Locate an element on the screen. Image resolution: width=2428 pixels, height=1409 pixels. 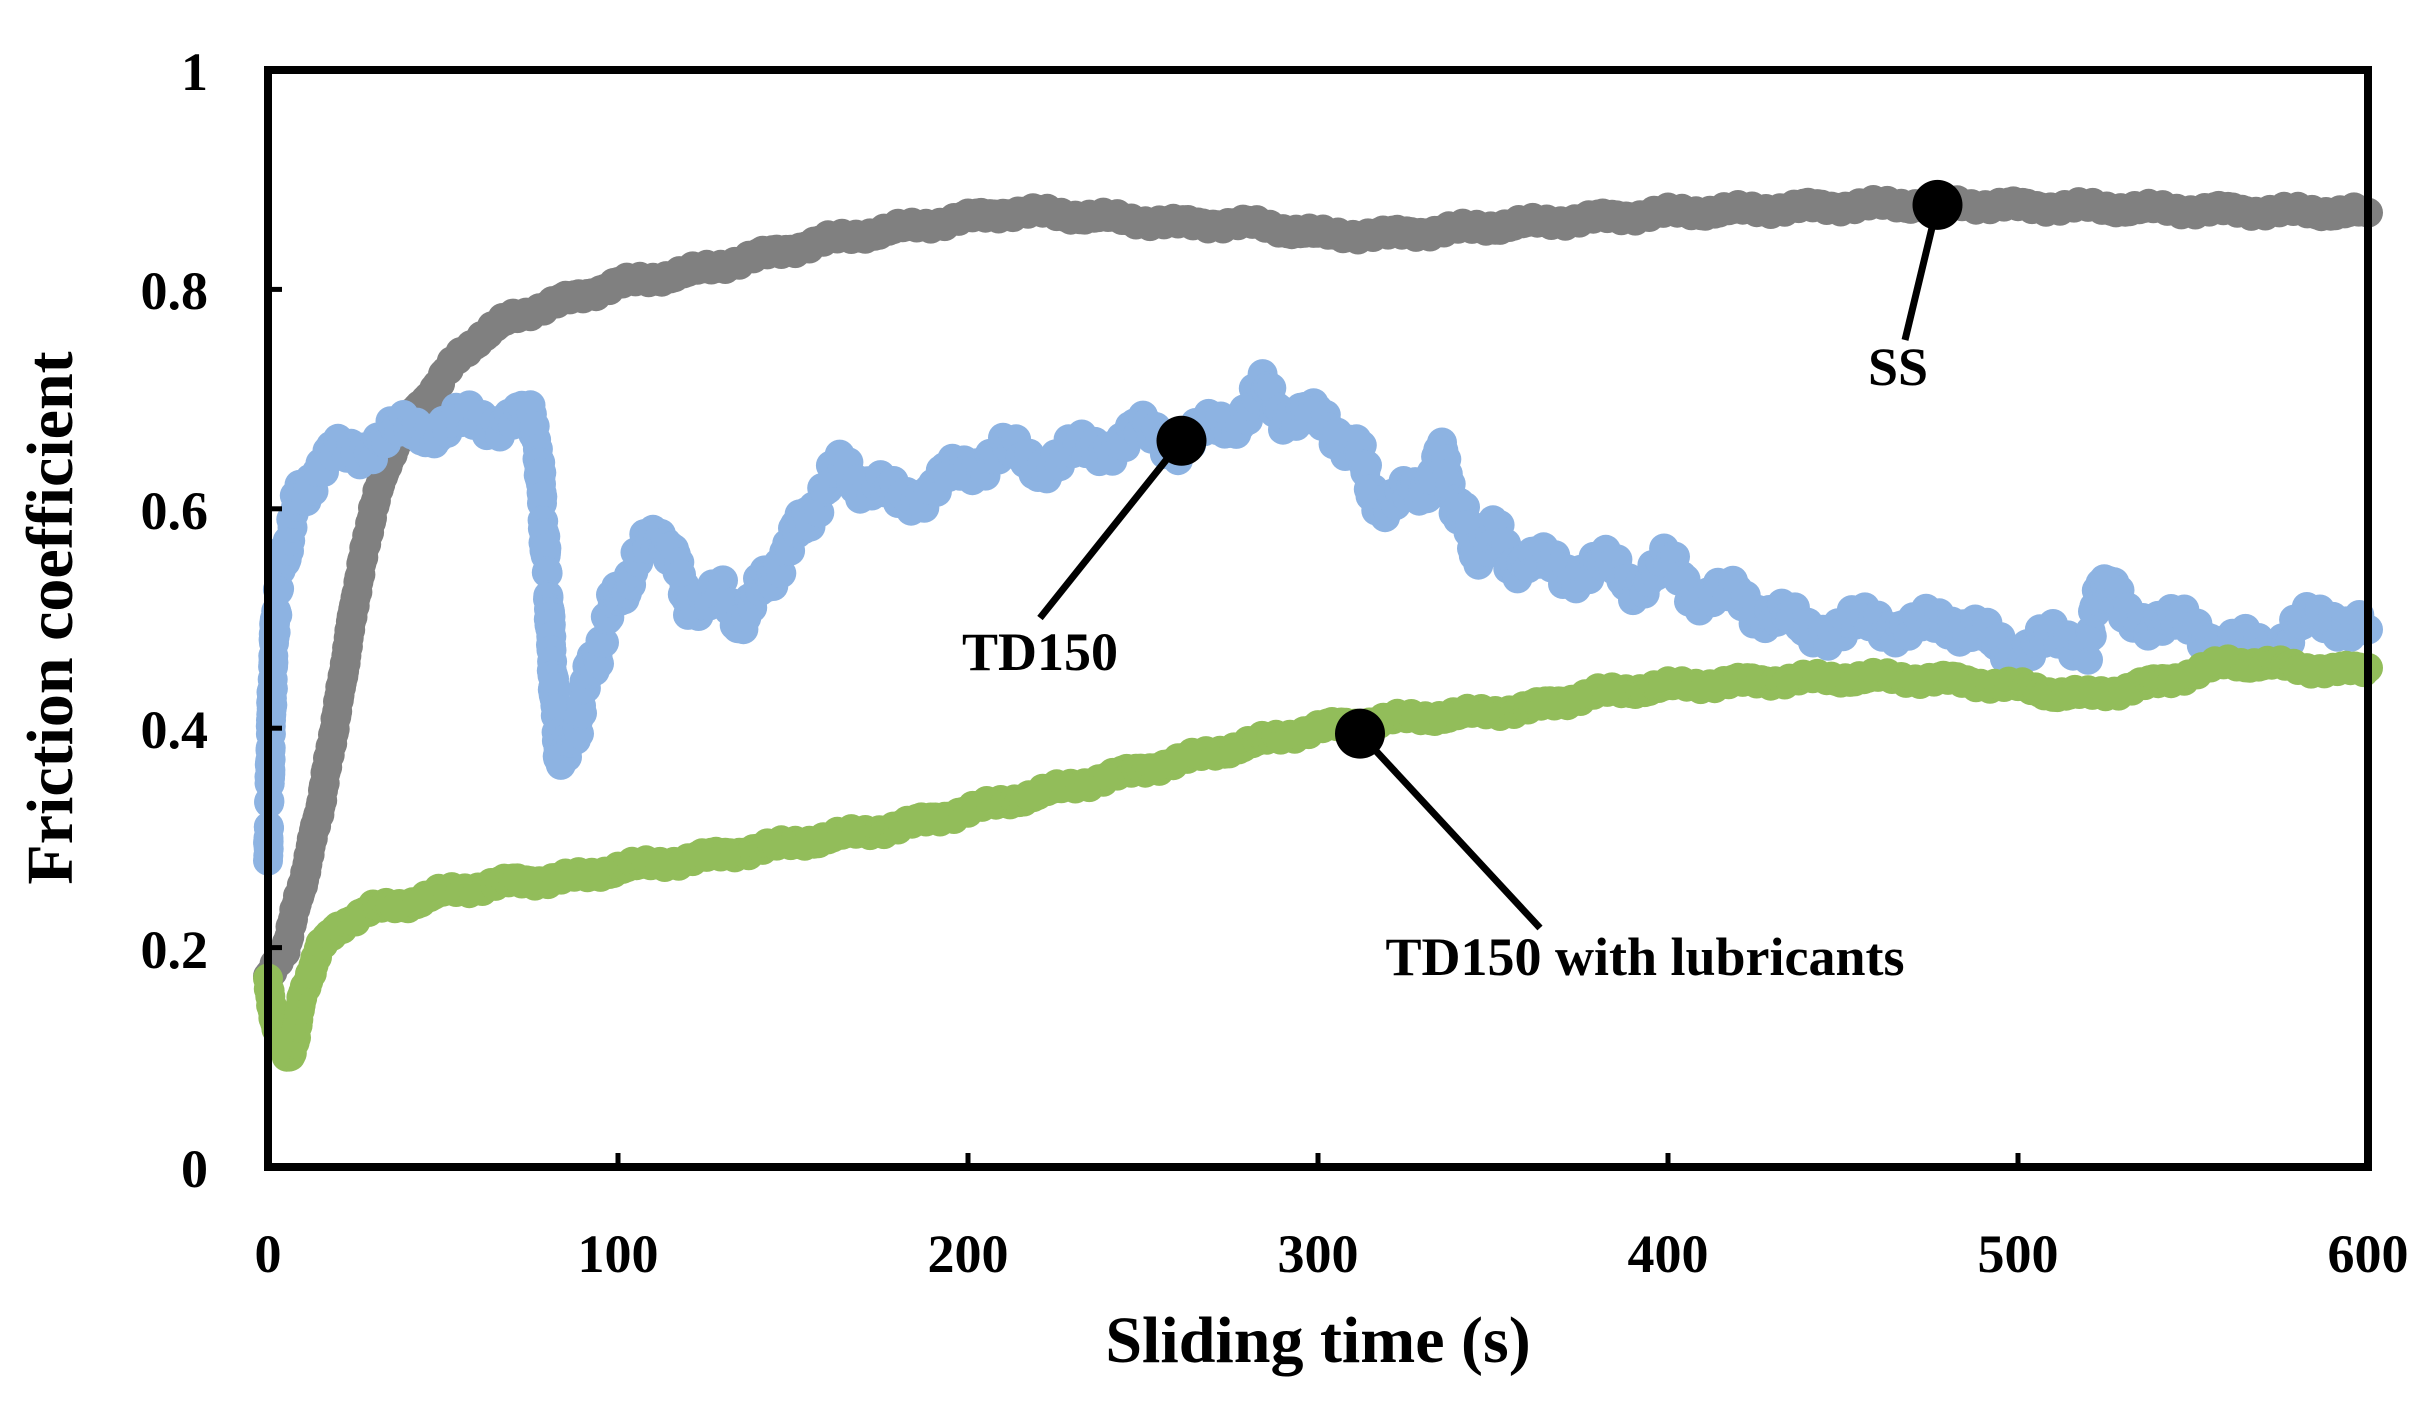
y-tick-label: 1 is located at coordinates (194, 72).